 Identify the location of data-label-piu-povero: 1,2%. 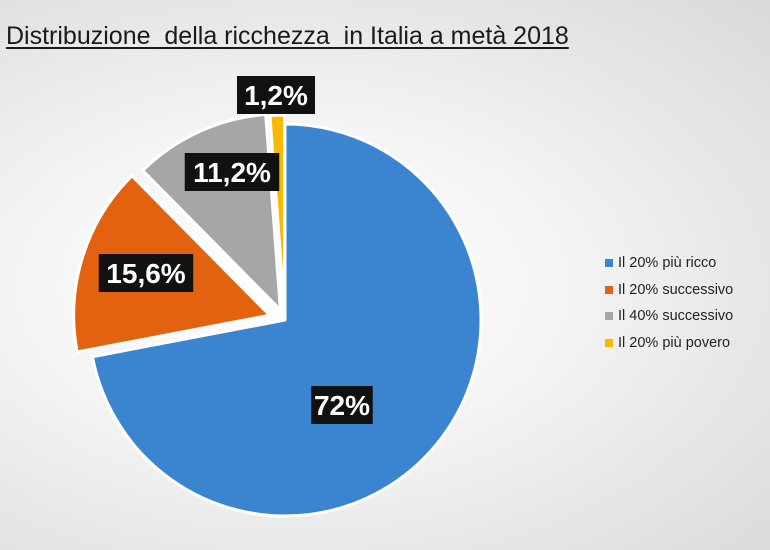
(276, 95).